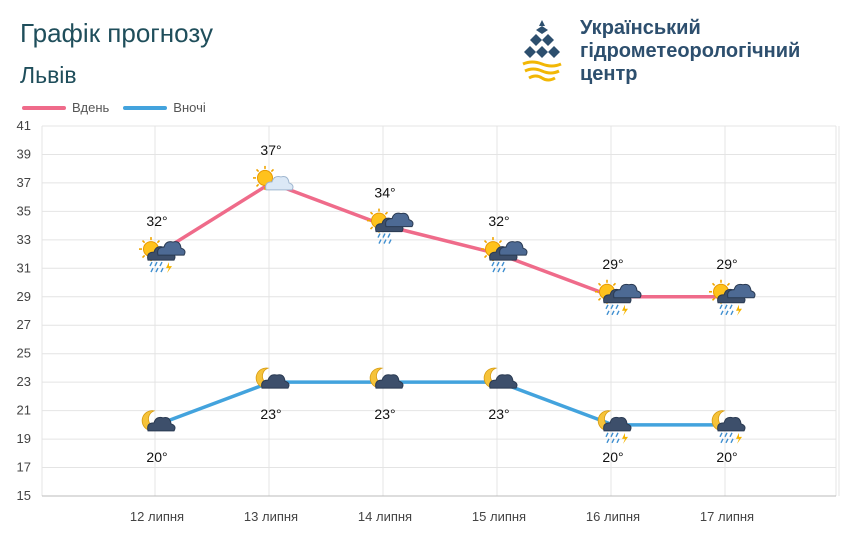 Image resolution: width=845 pixels, height=540 pixels. What do you see at coordinates (91, 107) in the screenshot?
I see `legend-label-day: Вдень` at bounding box center [91, 107].